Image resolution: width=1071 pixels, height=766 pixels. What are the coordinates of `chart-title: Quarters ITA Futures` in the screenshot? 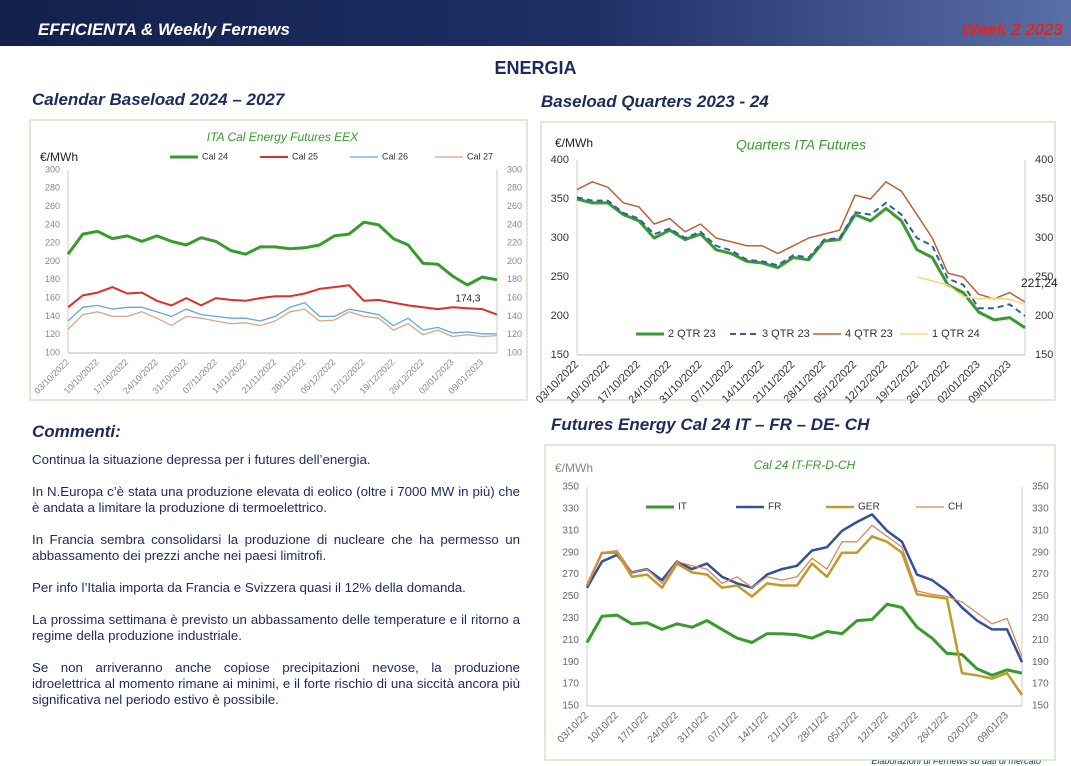 It's located at (801, 145).